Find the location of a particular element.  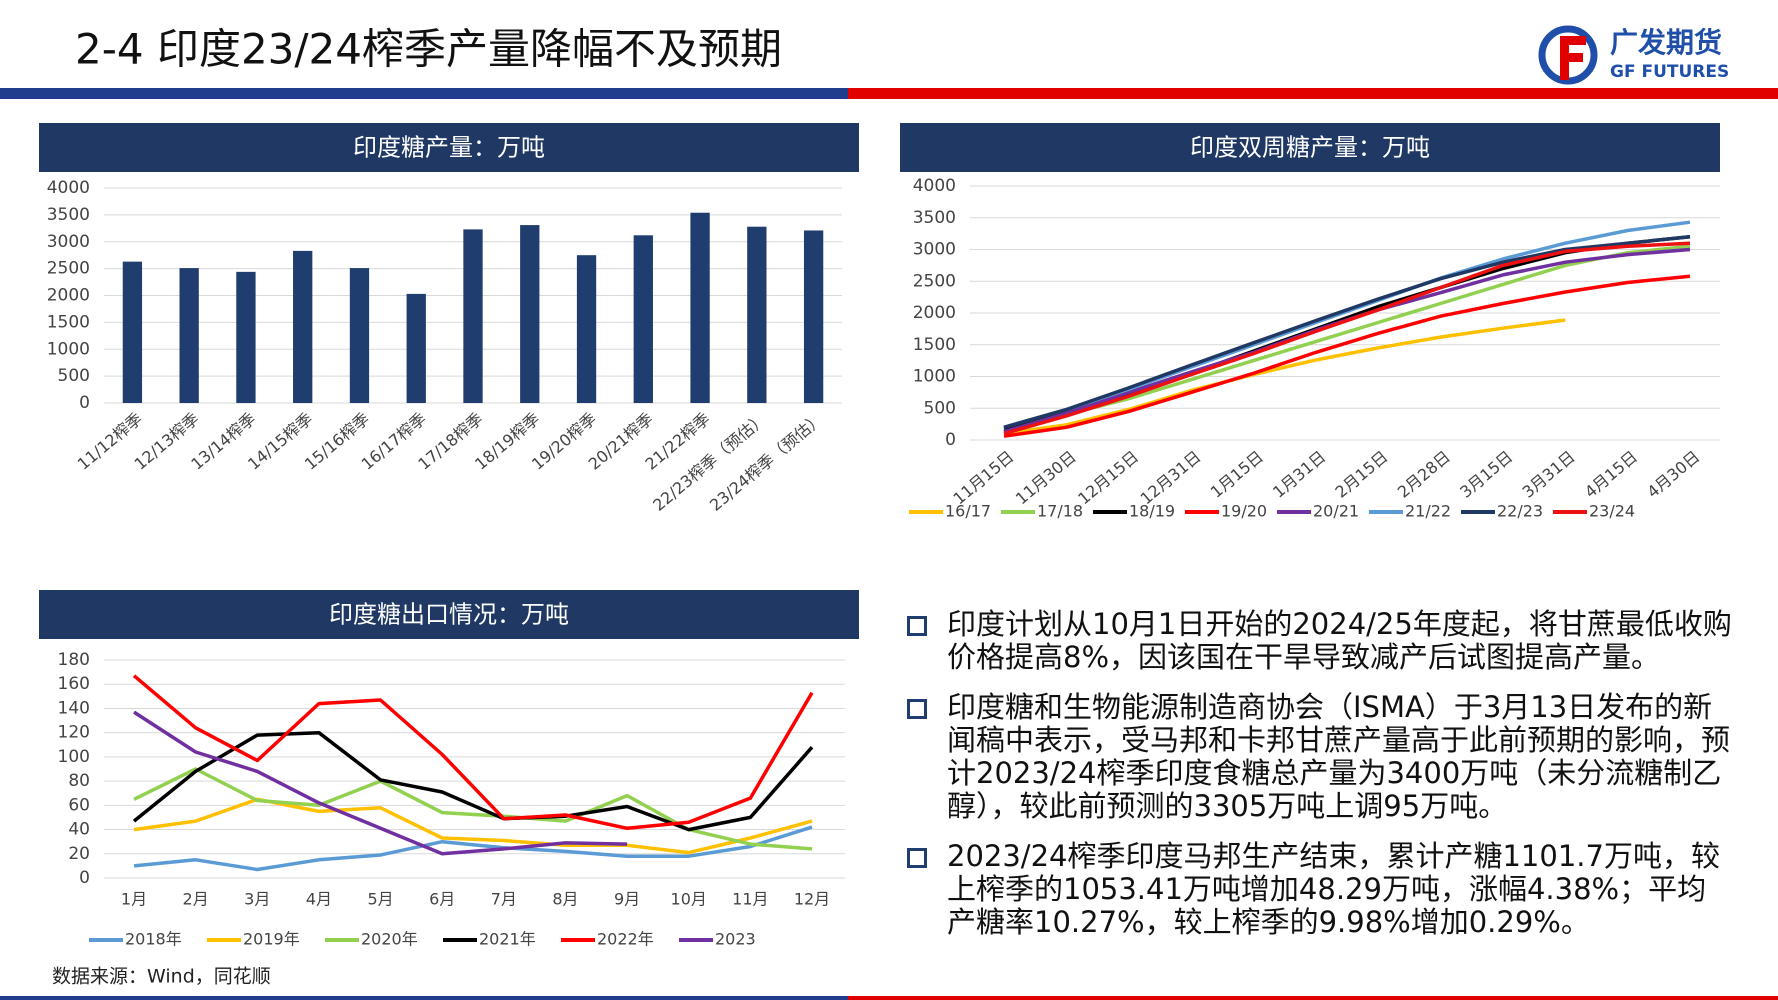

x-tick-label: 1月 is located at coordinates (134, 899).